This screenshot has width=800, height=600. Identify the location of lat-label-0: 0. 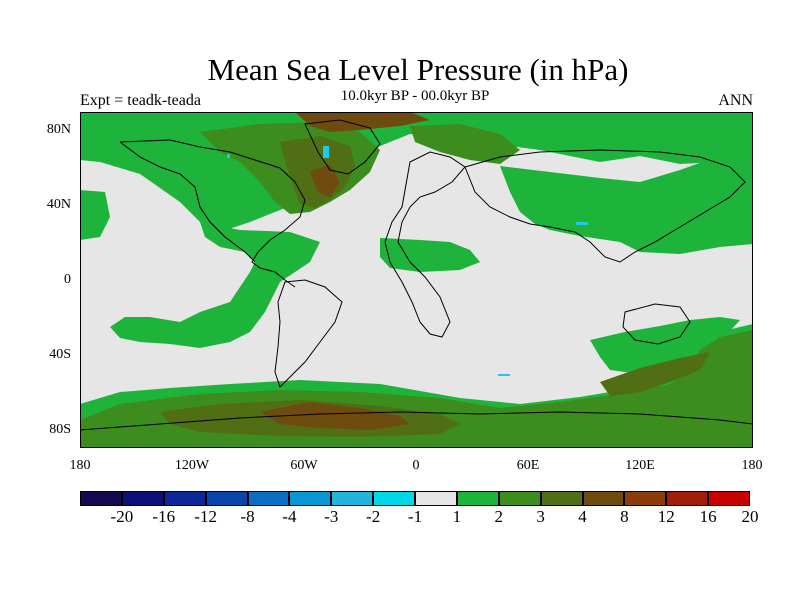
(67, 279).